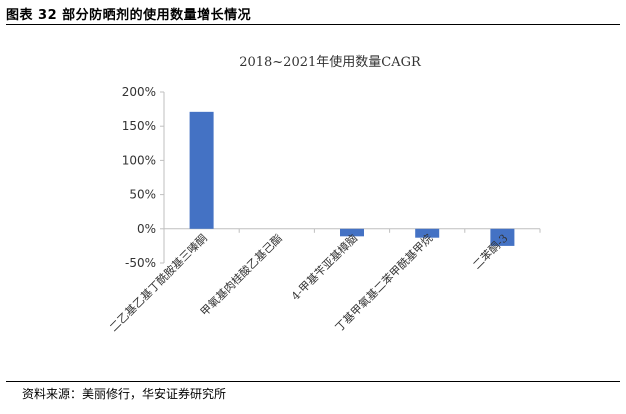 This screenshot has width=626, height=414. I want to click on top-rule, so click(313, 24).